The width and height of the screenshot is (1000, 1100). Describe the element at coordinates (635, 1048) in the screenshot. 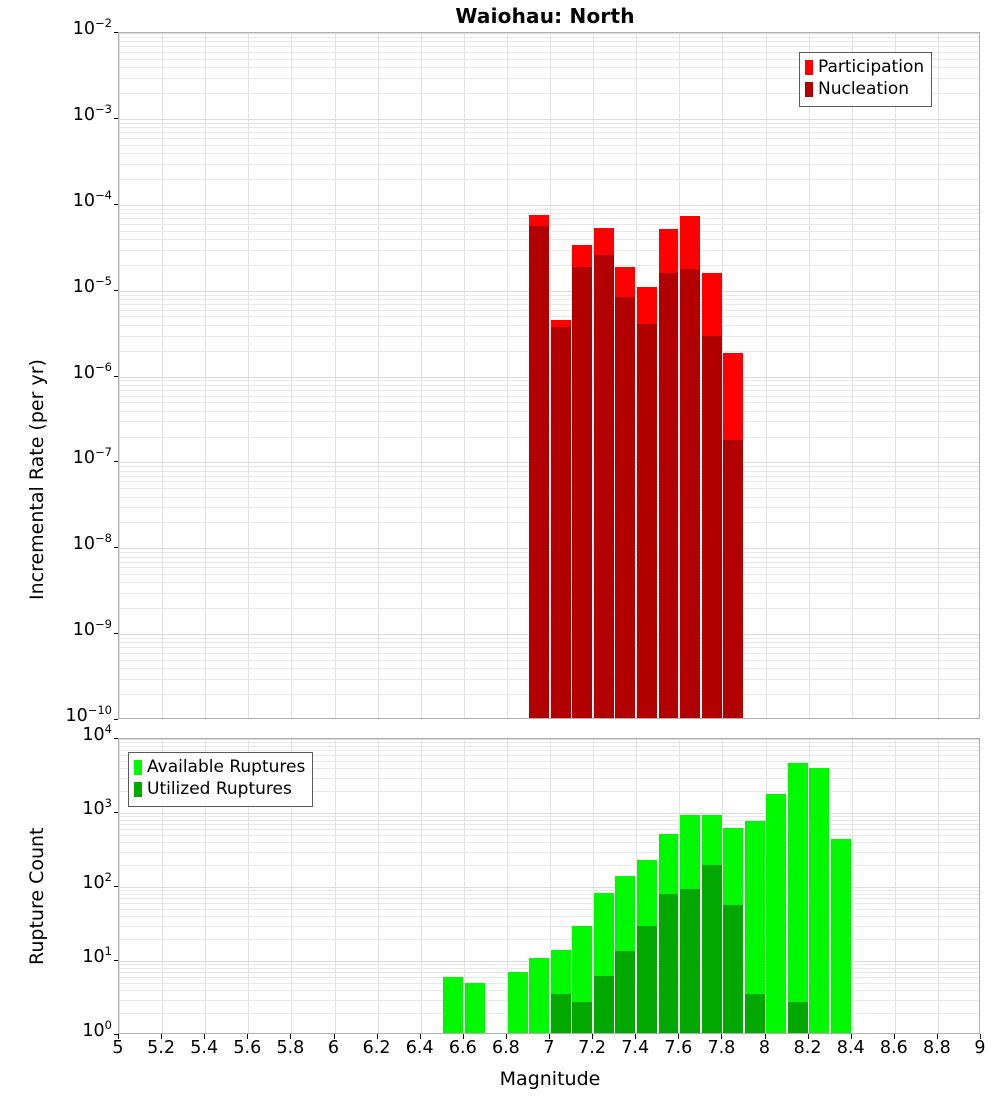

I see `x-tick-label: 7.4` at that location.